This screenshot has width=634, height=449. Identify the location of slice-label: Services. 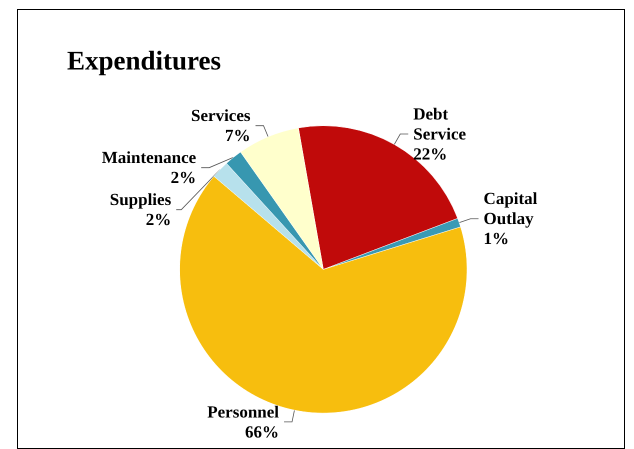
(221, 116).